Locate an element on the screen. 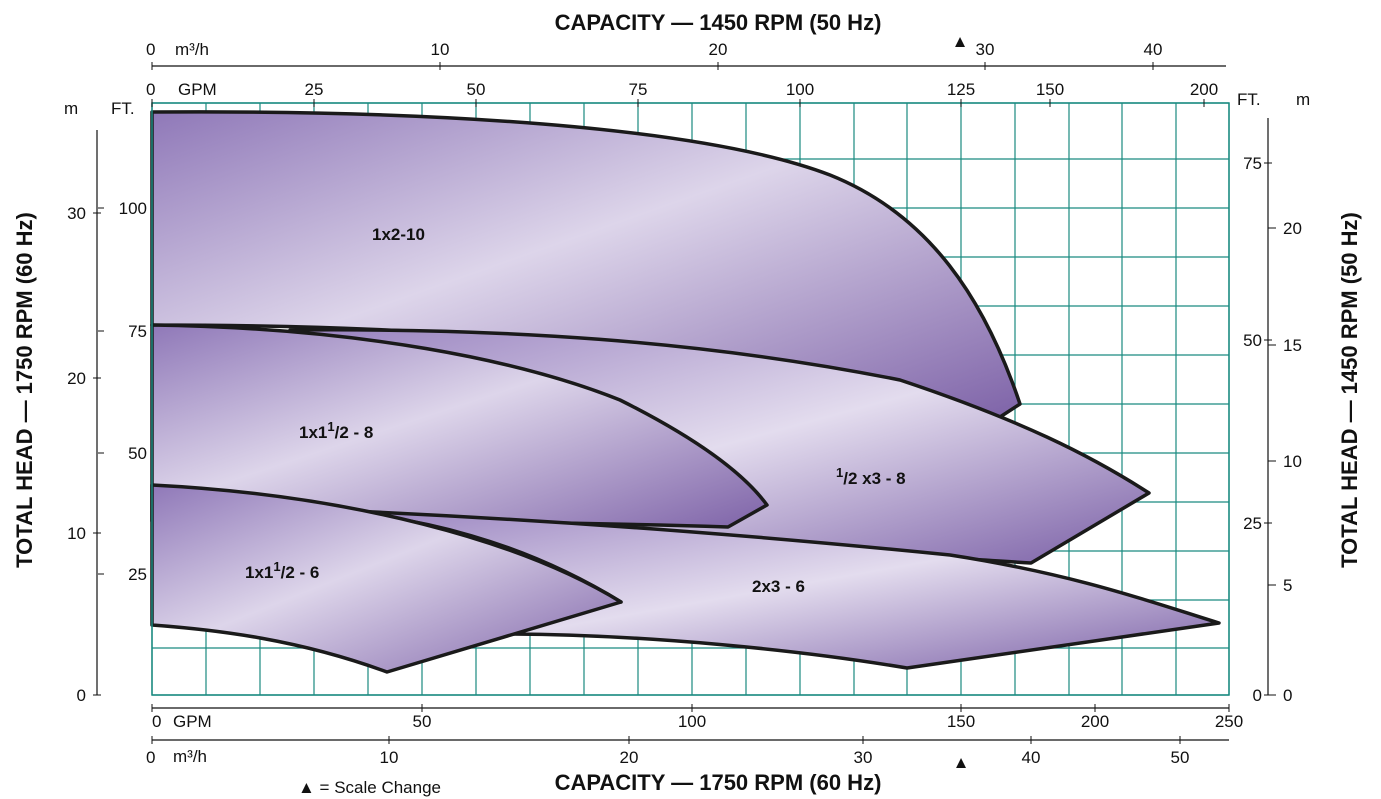 The width and height of the screenshot is (1381, 799). left-ft-tick-label: 25 is located at coordinates (137, 574).